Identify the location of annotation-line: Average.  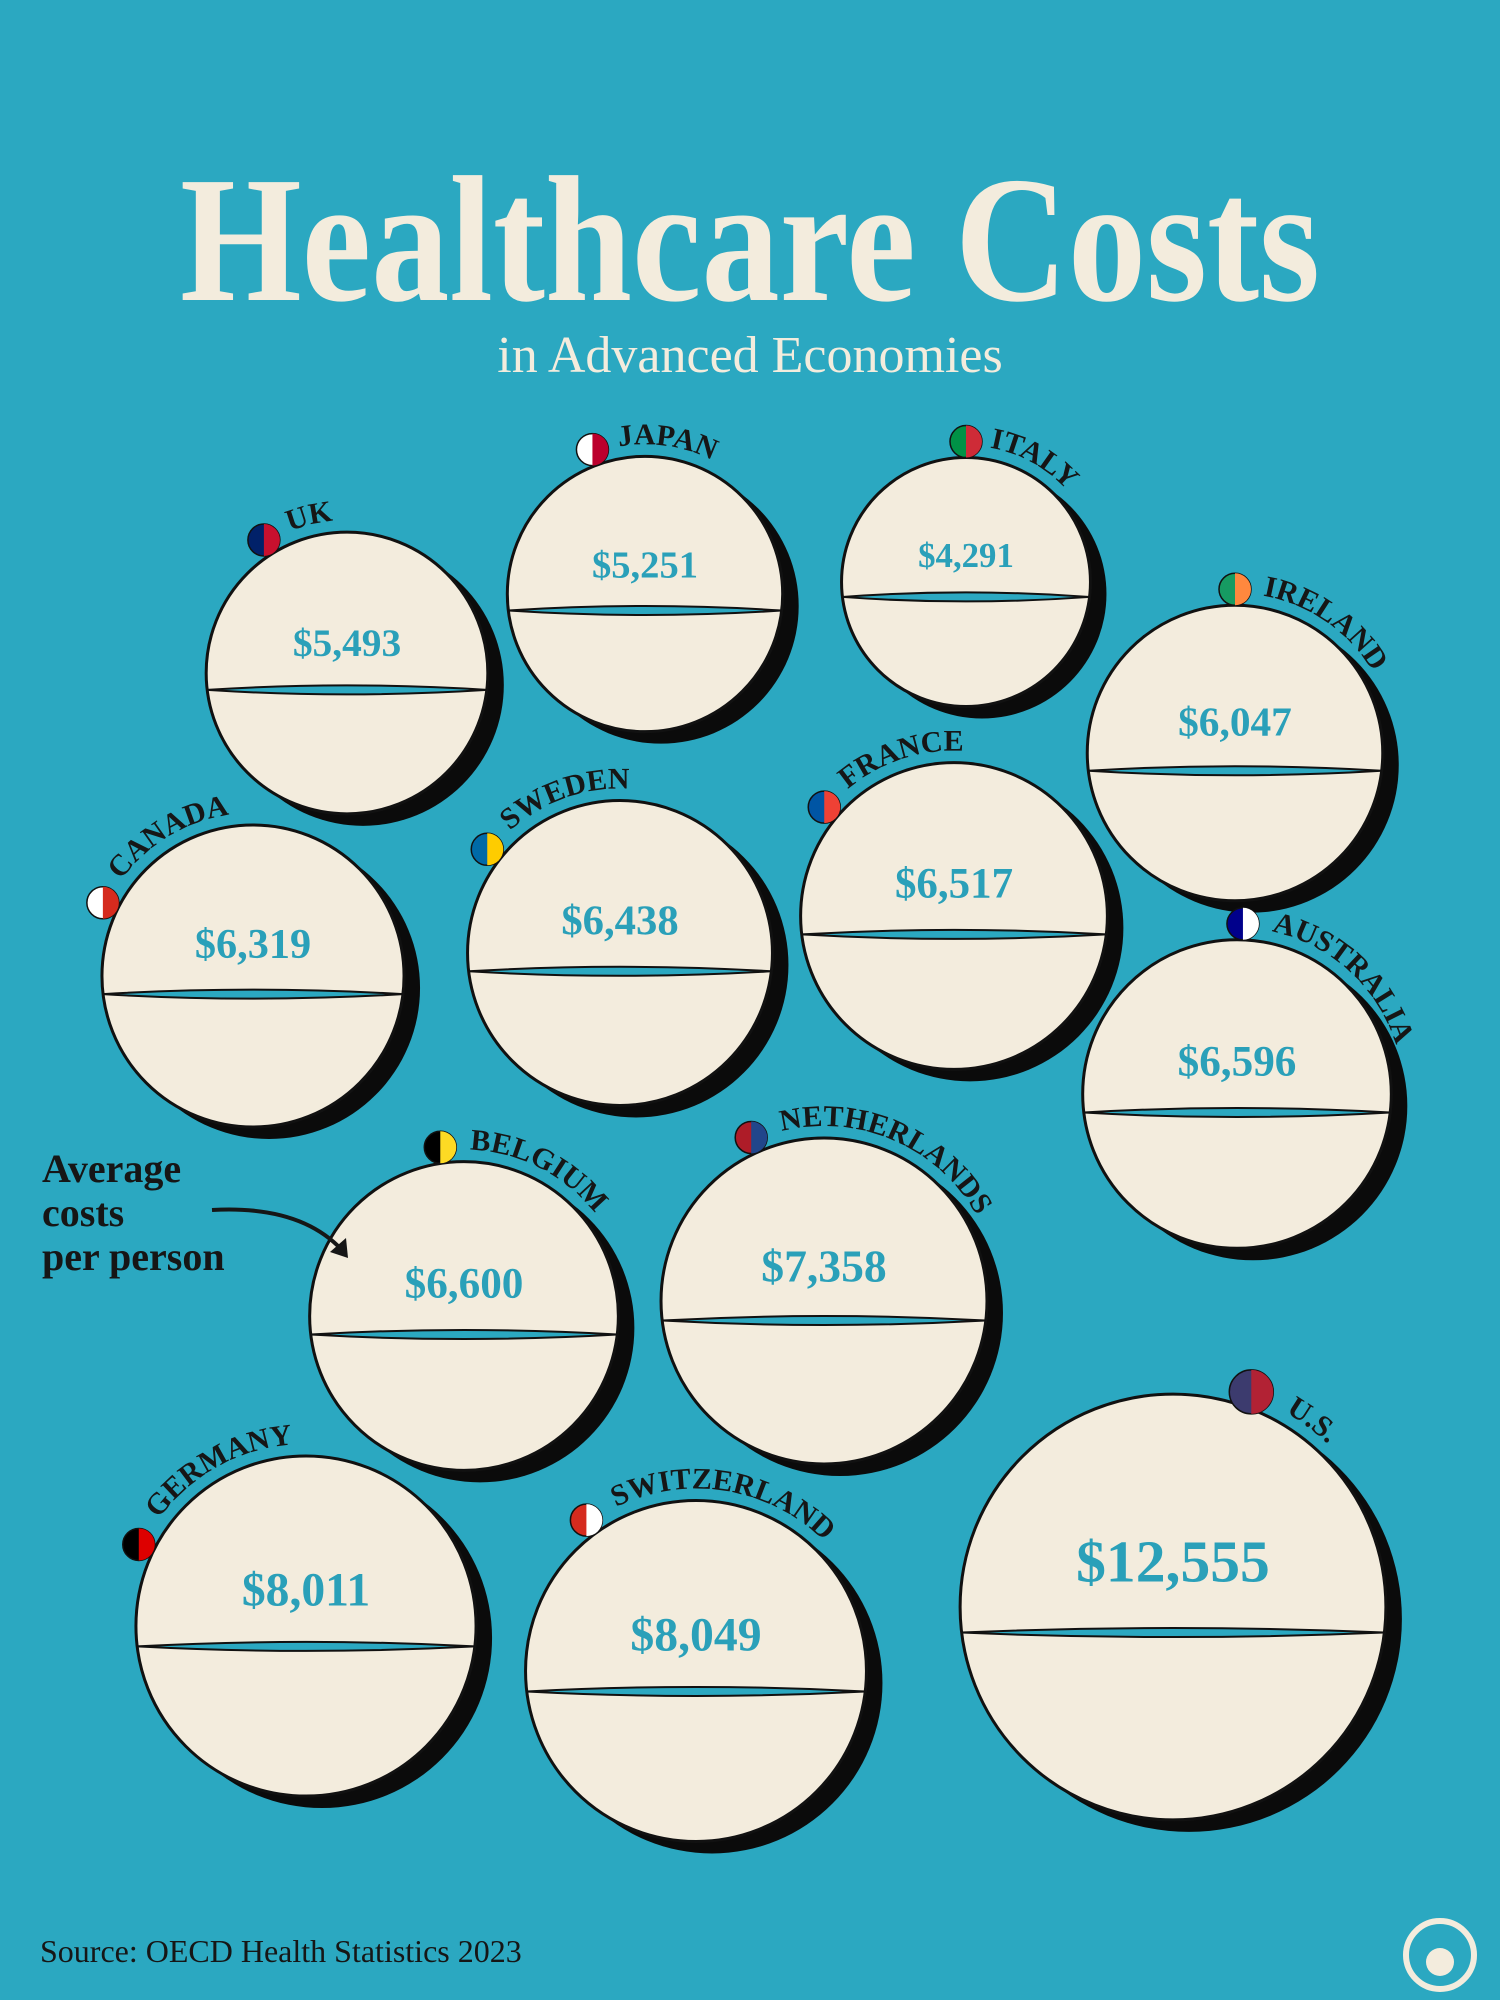
(111, 1168).